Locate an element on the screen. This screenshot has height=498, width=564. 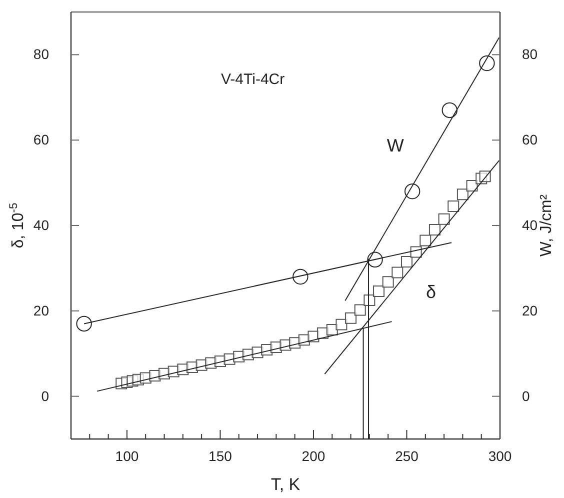
y2-axis-title: W, J/cm² is located at coordinates (546, 225).